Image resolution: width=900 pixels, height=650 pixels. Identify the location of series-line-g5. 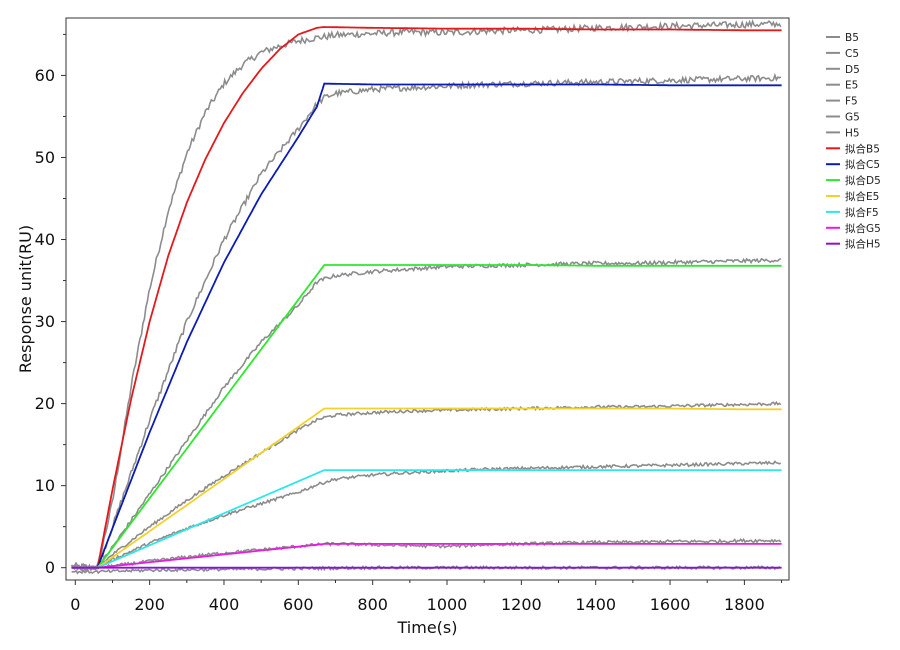
(426, 554).